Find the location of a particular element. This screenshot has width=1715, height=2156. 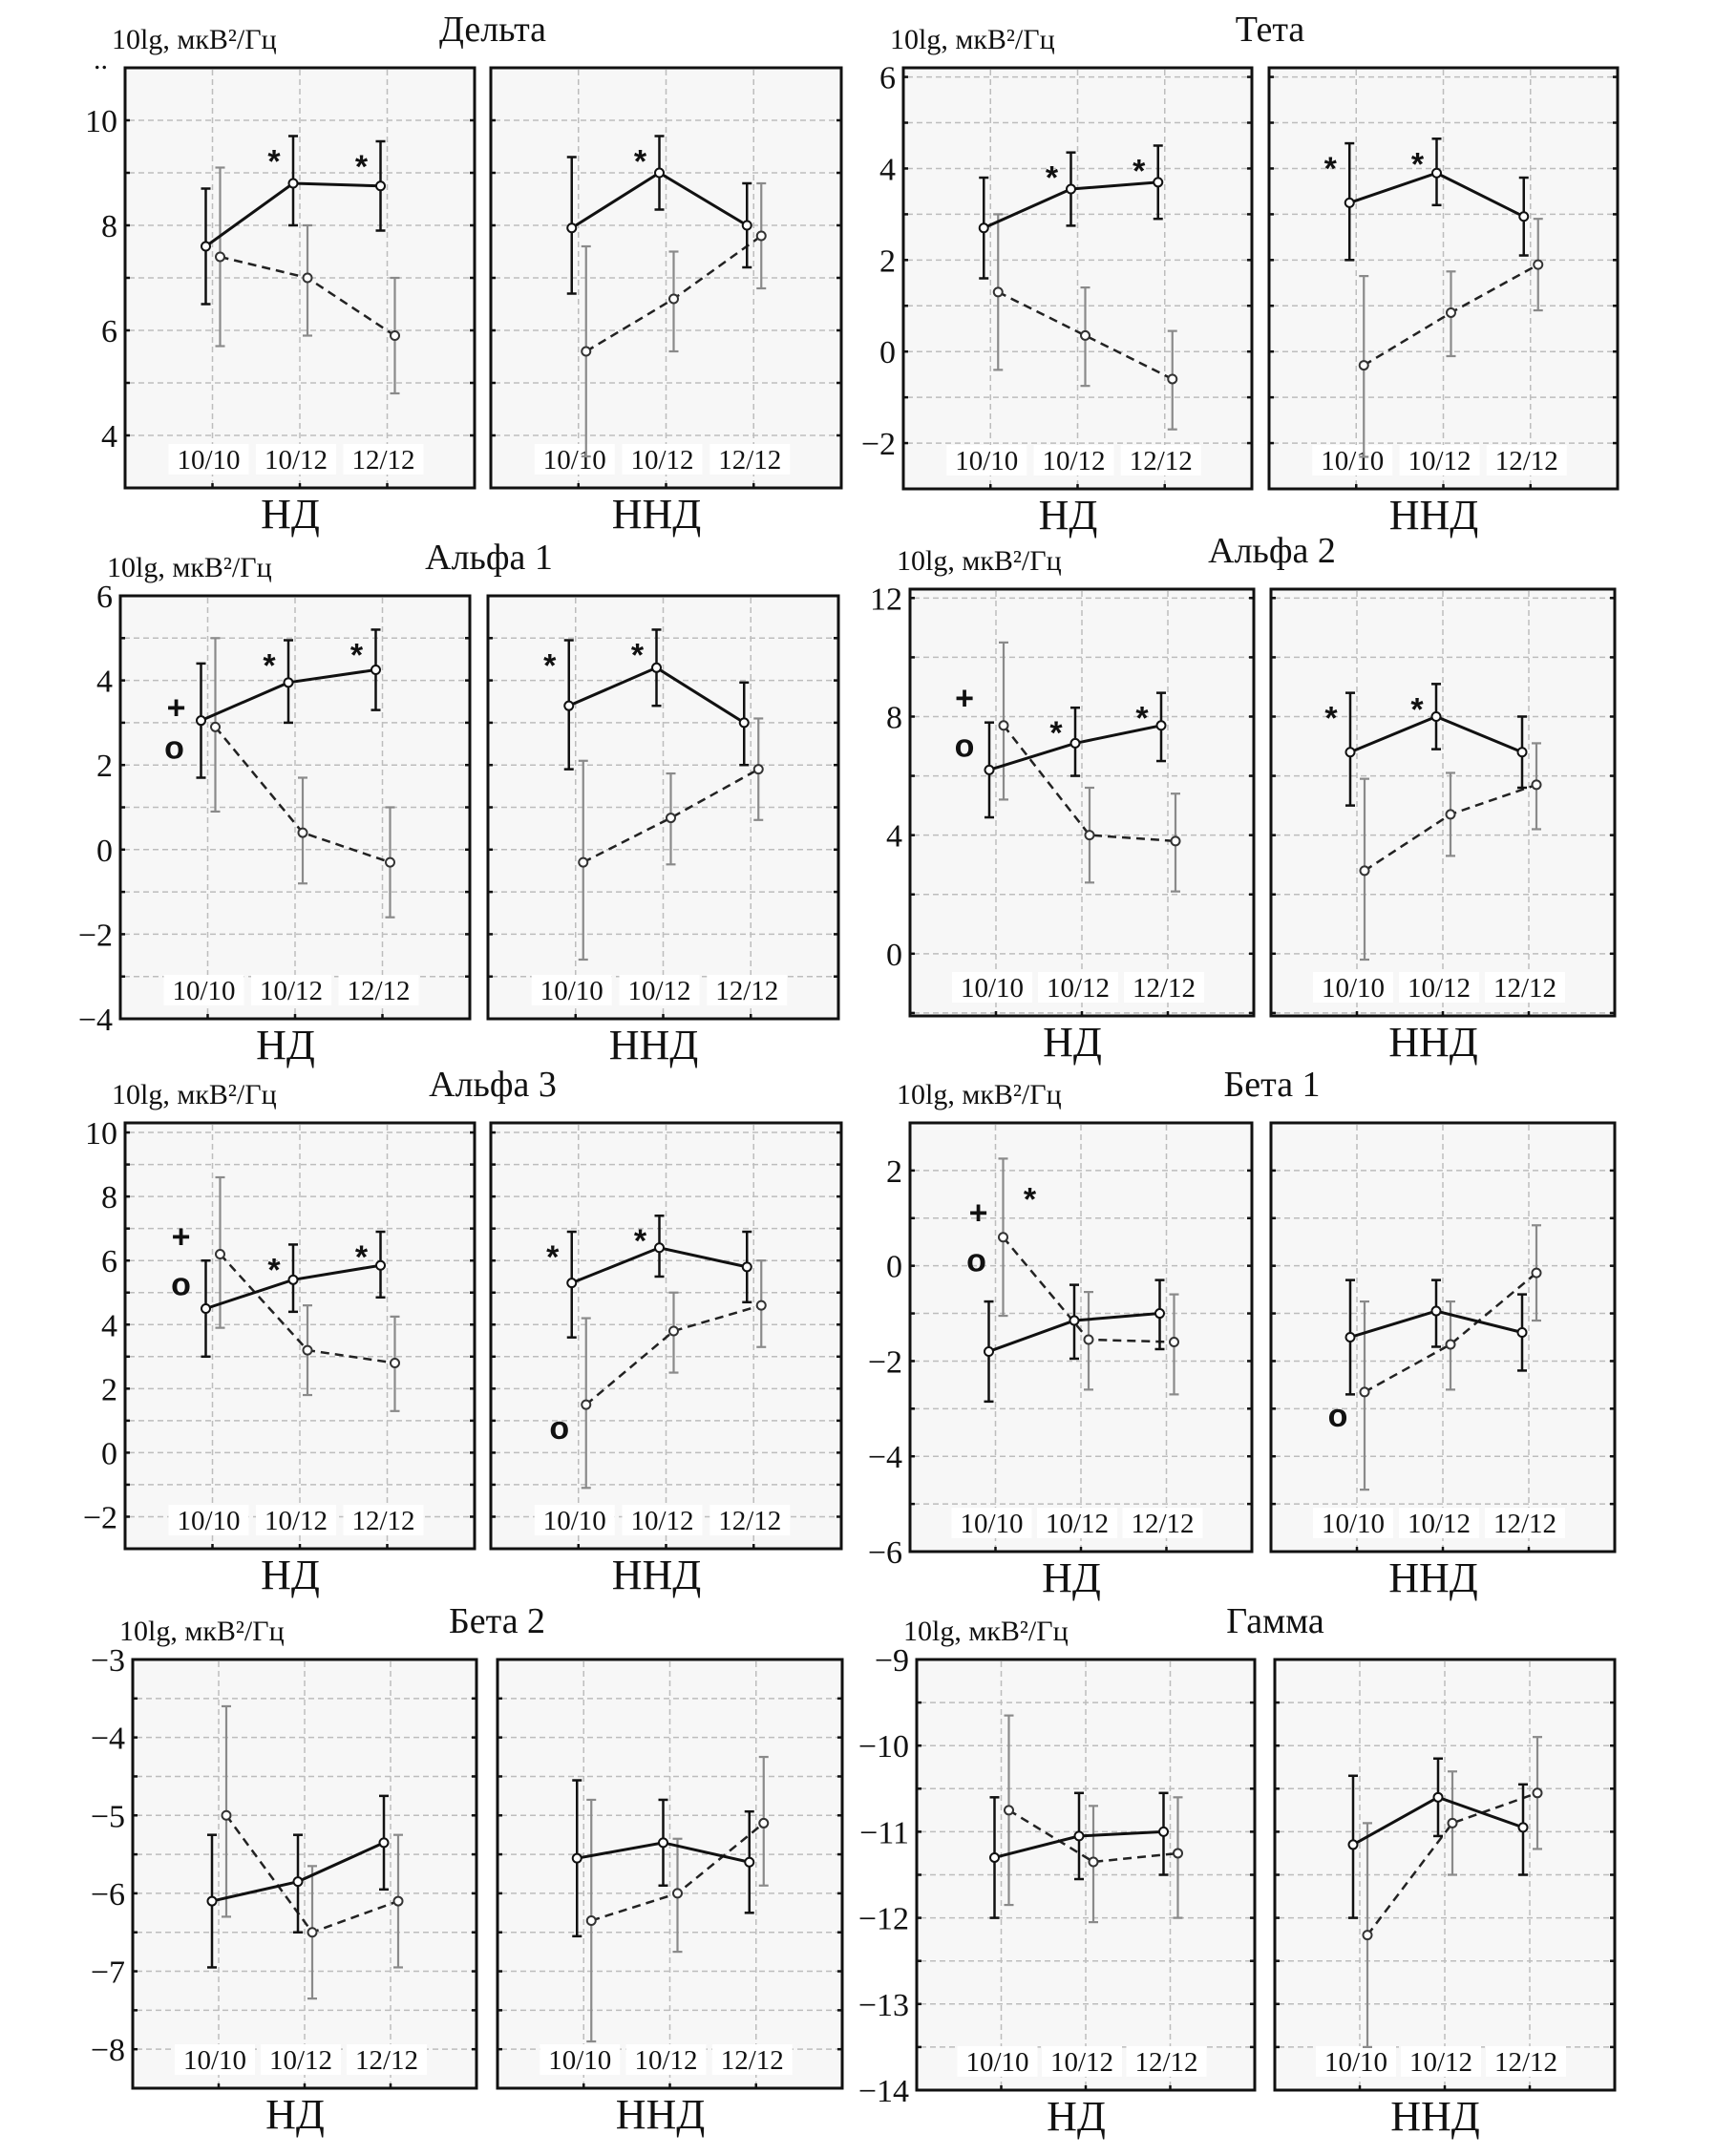

panel-nd: 10/10 10/12 12/12 + o * НД is located at coordinates (1081, 1361).